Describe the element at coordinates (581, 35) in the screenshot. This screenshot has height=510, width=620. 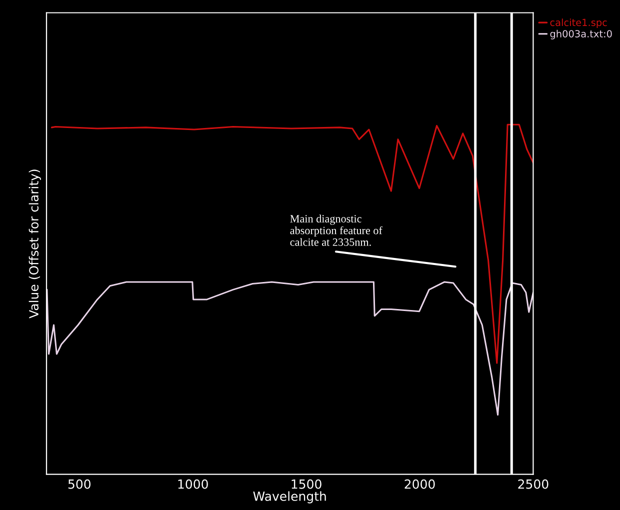
I see `legend-label: gh003a.txt:0` at that location.